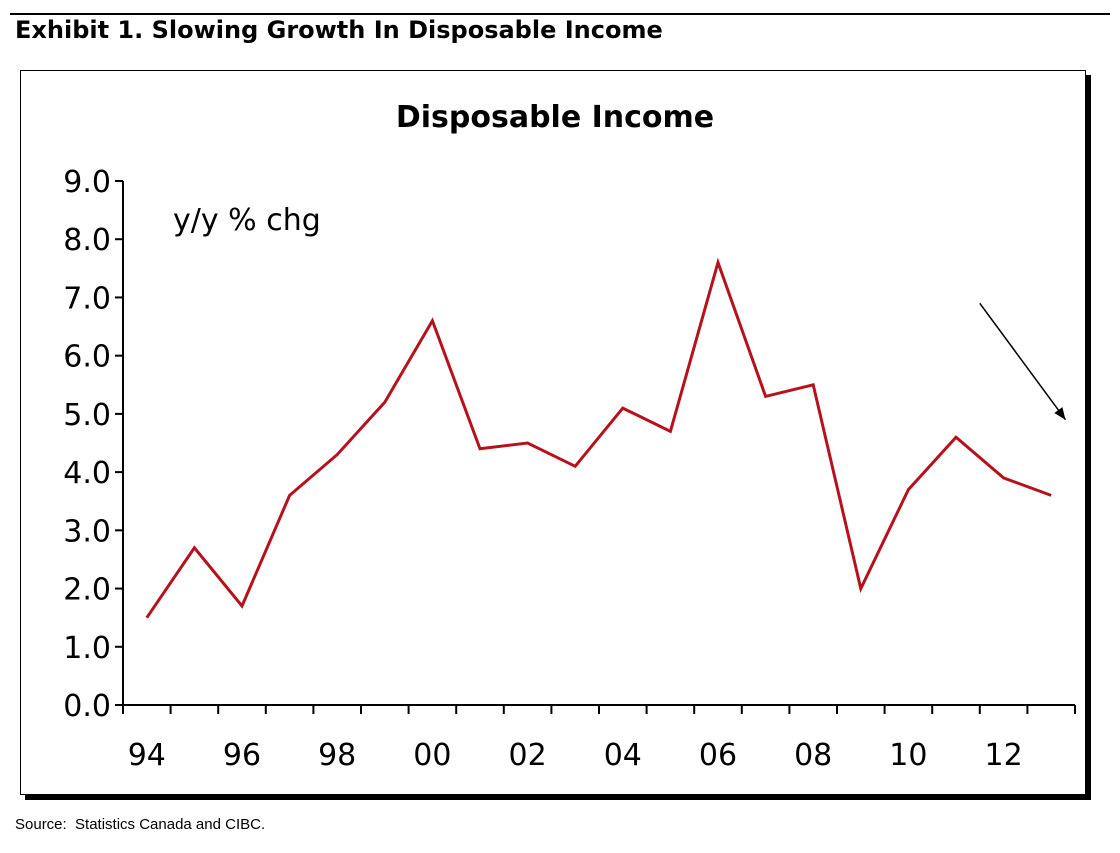 The height and width of the screenshot is (853, 1120). Describe the element at coordinates (87, 648) in the screenshot. I see `y-tick-label: 1.0` at that location.